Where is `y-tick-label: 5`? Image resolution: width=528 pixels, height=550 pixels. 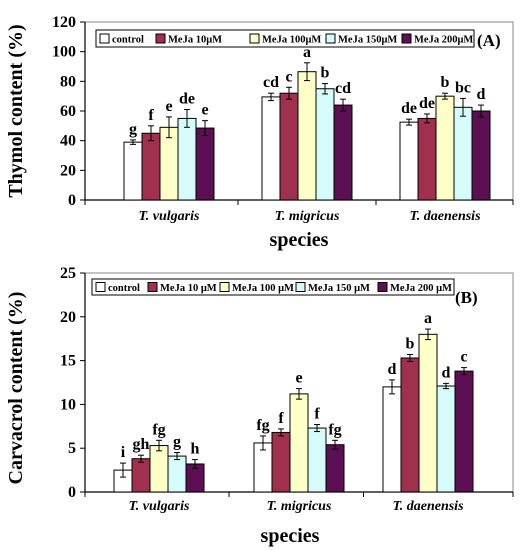
y-tick-label: 5 is located at coordinates (72, 448).